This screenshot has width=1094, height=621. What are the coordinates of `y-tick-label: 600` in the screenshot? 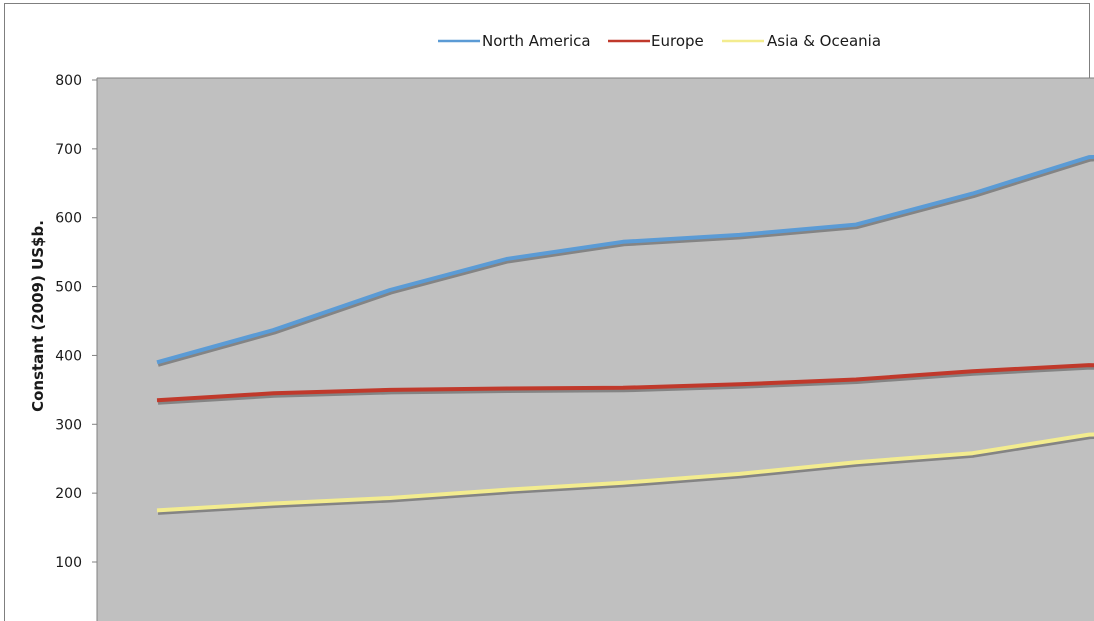 It's located at (68, 219).